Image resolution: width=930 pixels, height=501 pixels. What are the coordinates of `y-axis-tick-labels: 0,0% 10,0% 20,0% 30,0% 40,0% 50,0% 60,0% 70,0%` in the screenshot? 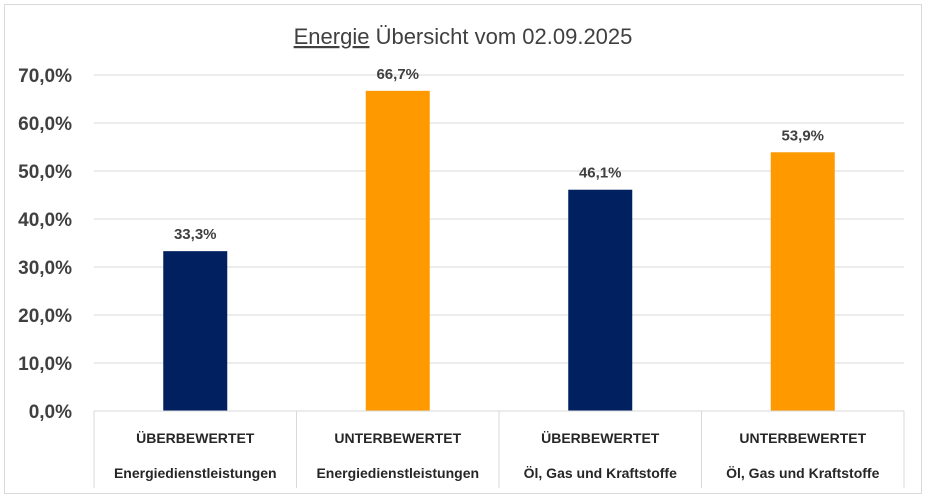 It's located at (45, 244).